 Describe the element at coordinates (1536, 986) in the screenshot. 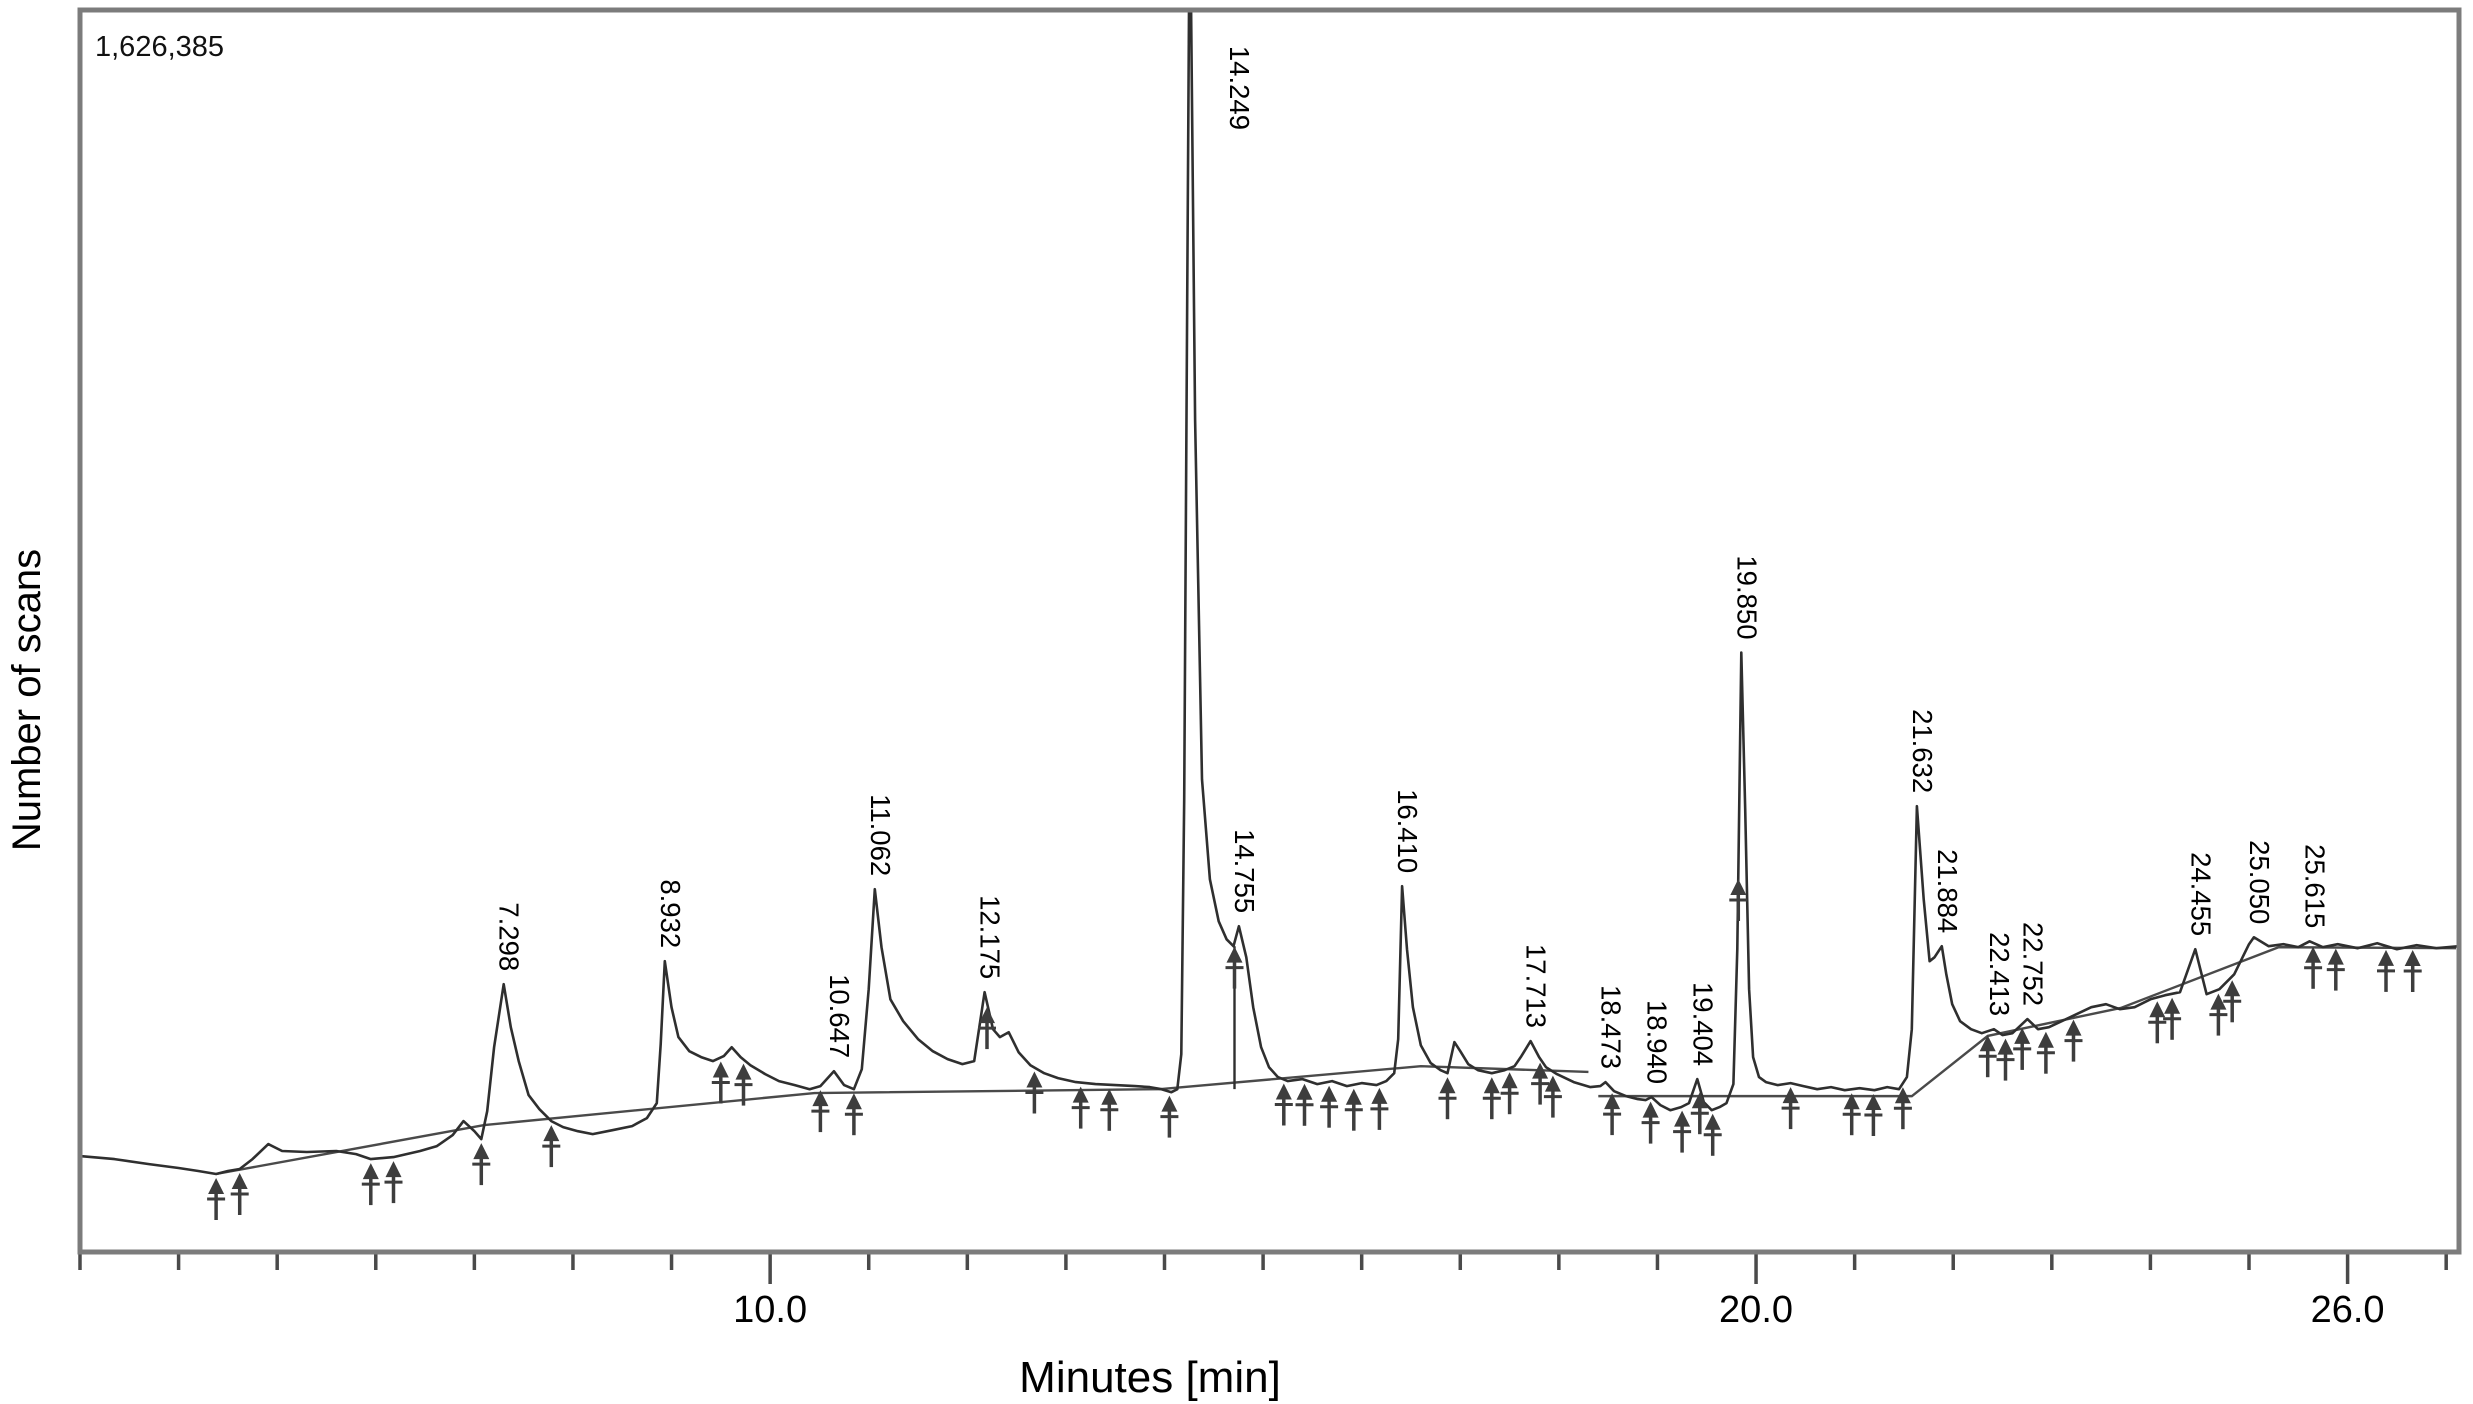

I see `peak-label: 17.713` at that location.